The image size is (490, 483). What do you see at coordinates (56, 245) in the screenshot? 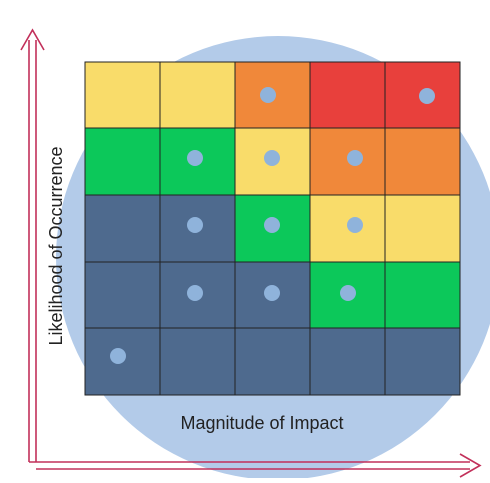
I see `y-axis-label: Likelihood of Occurrence` at bounding box center [56, 245].